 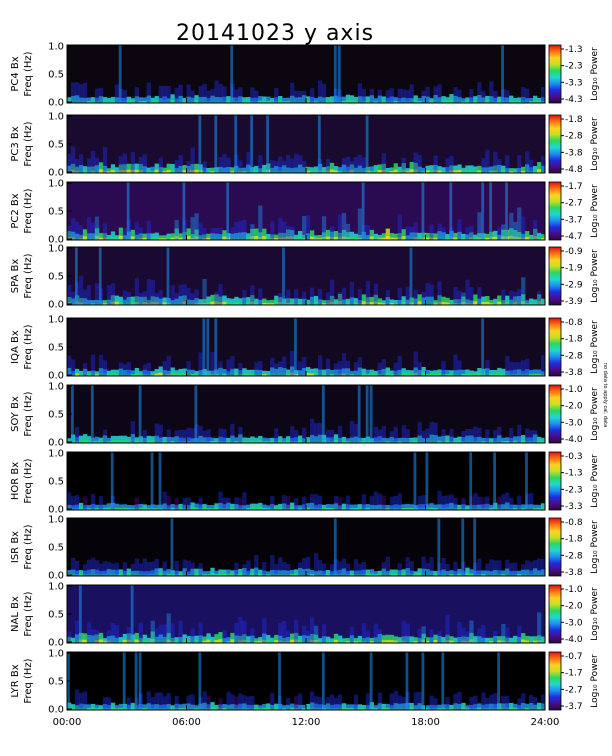 What do you see at coordinates (574, 474) in the screenshot?
I see `colorbar-tick-label: -1.3` at bounding box center [574, 474].